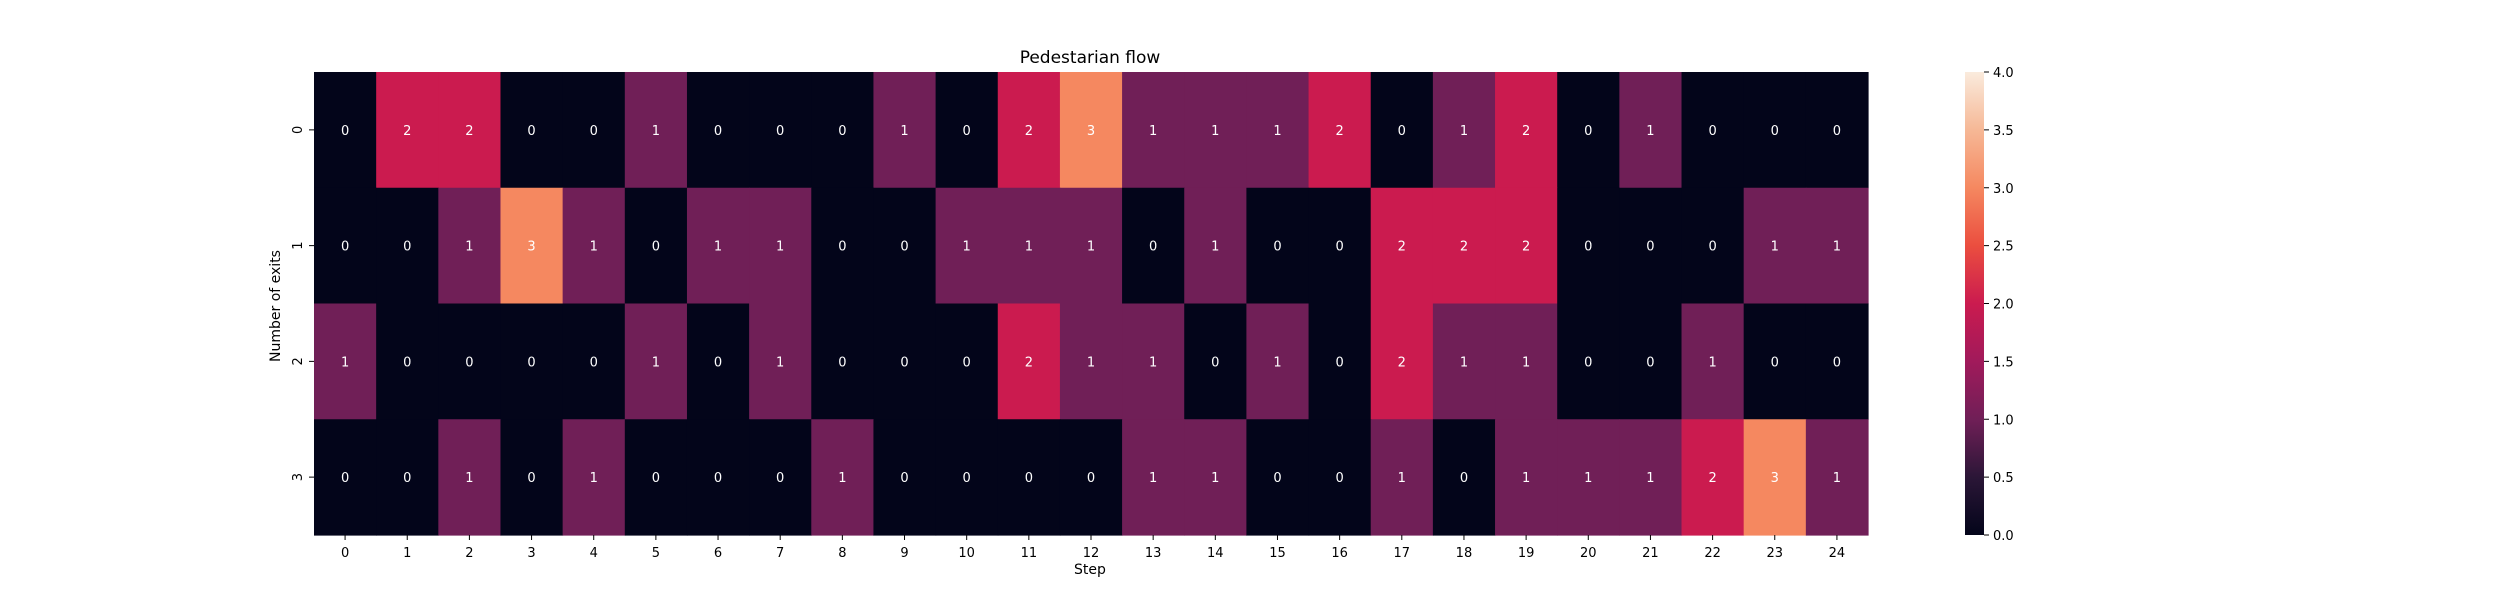  What do you see at coordinates (904, 553) in the screenshot?
I see `x-tick-label: 9` at bounding box center [904, 553].